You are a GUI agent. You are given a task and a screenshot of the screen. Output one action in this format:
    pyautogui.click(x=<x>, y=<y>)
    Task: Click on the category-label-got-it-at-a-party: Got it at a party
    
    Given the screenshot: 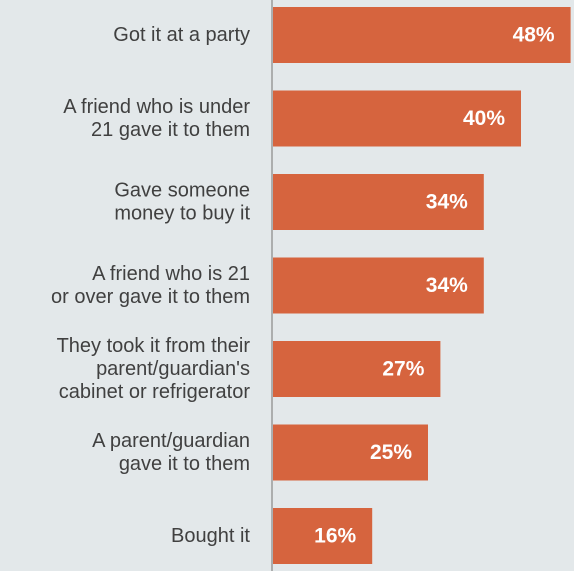 What is the action you would take?
    pyautogui.click(x=181, y=35)
    